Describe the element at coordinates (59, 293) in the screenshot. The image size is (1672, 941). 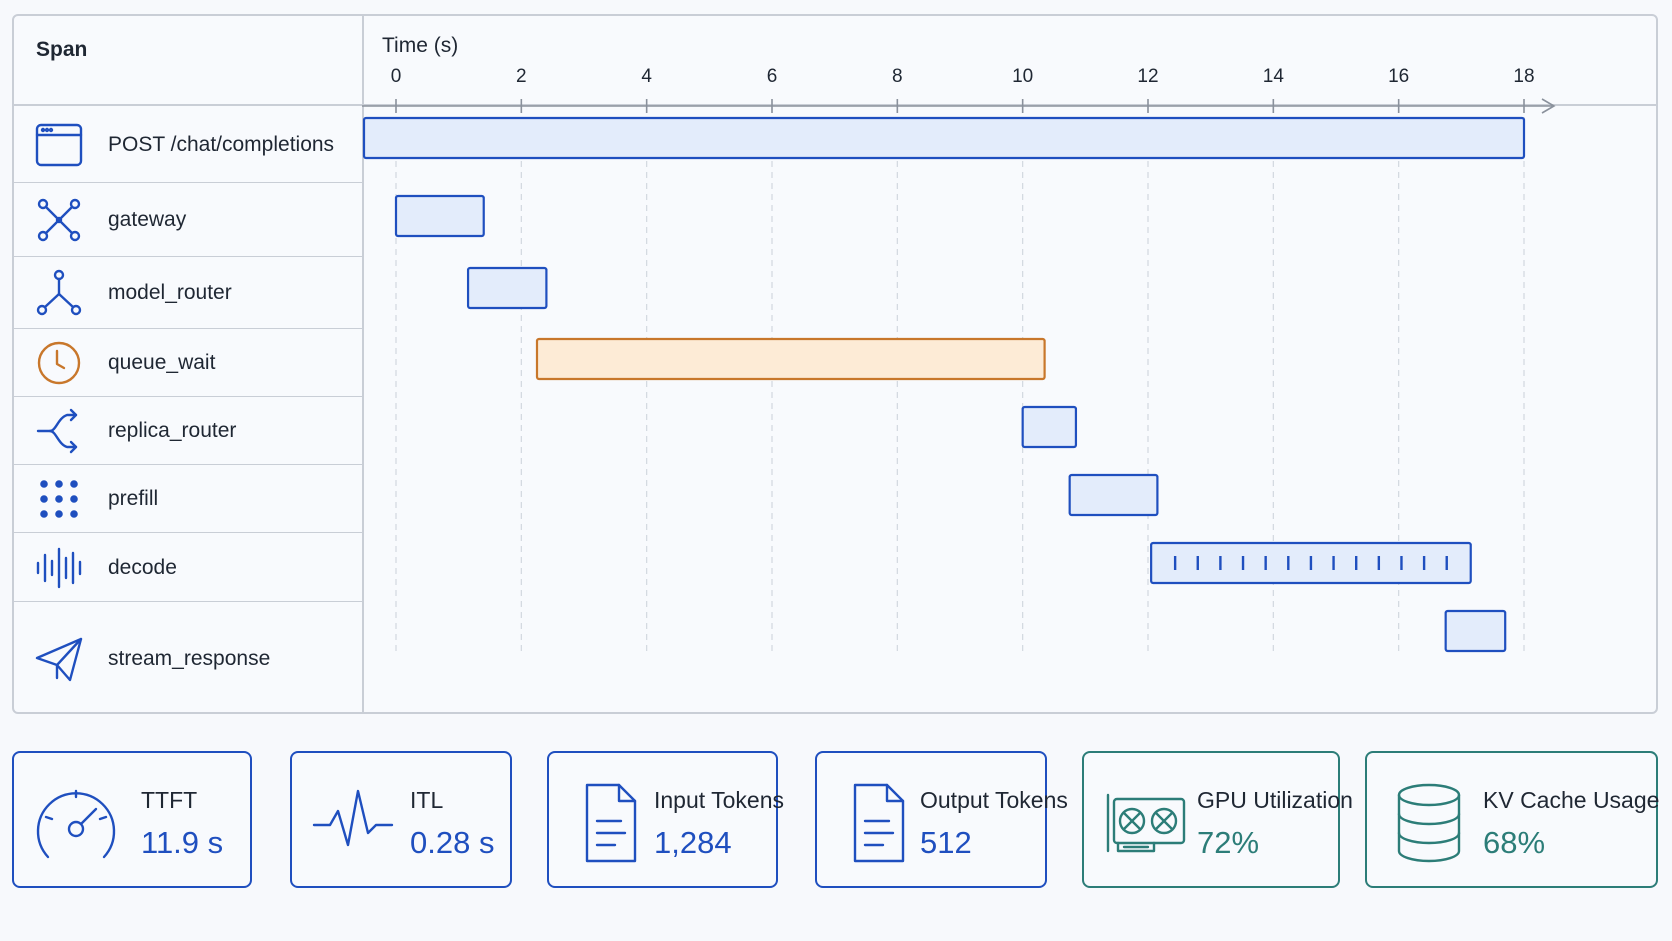
I see `fork-nodes-icon` at that location.